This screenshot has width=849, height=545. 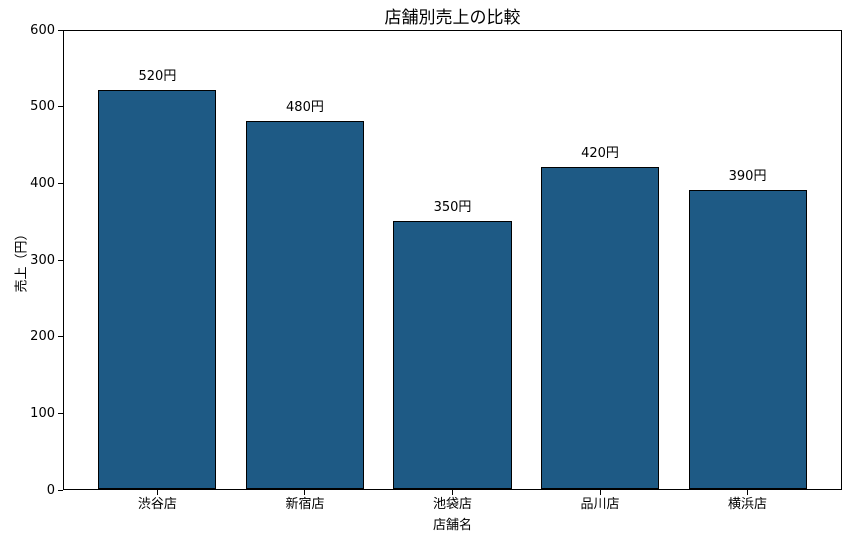 What do you see at coordinates (42, 30) in the screenshot?
I see `y-tick-label: 600` at bounding box center [42, 30].